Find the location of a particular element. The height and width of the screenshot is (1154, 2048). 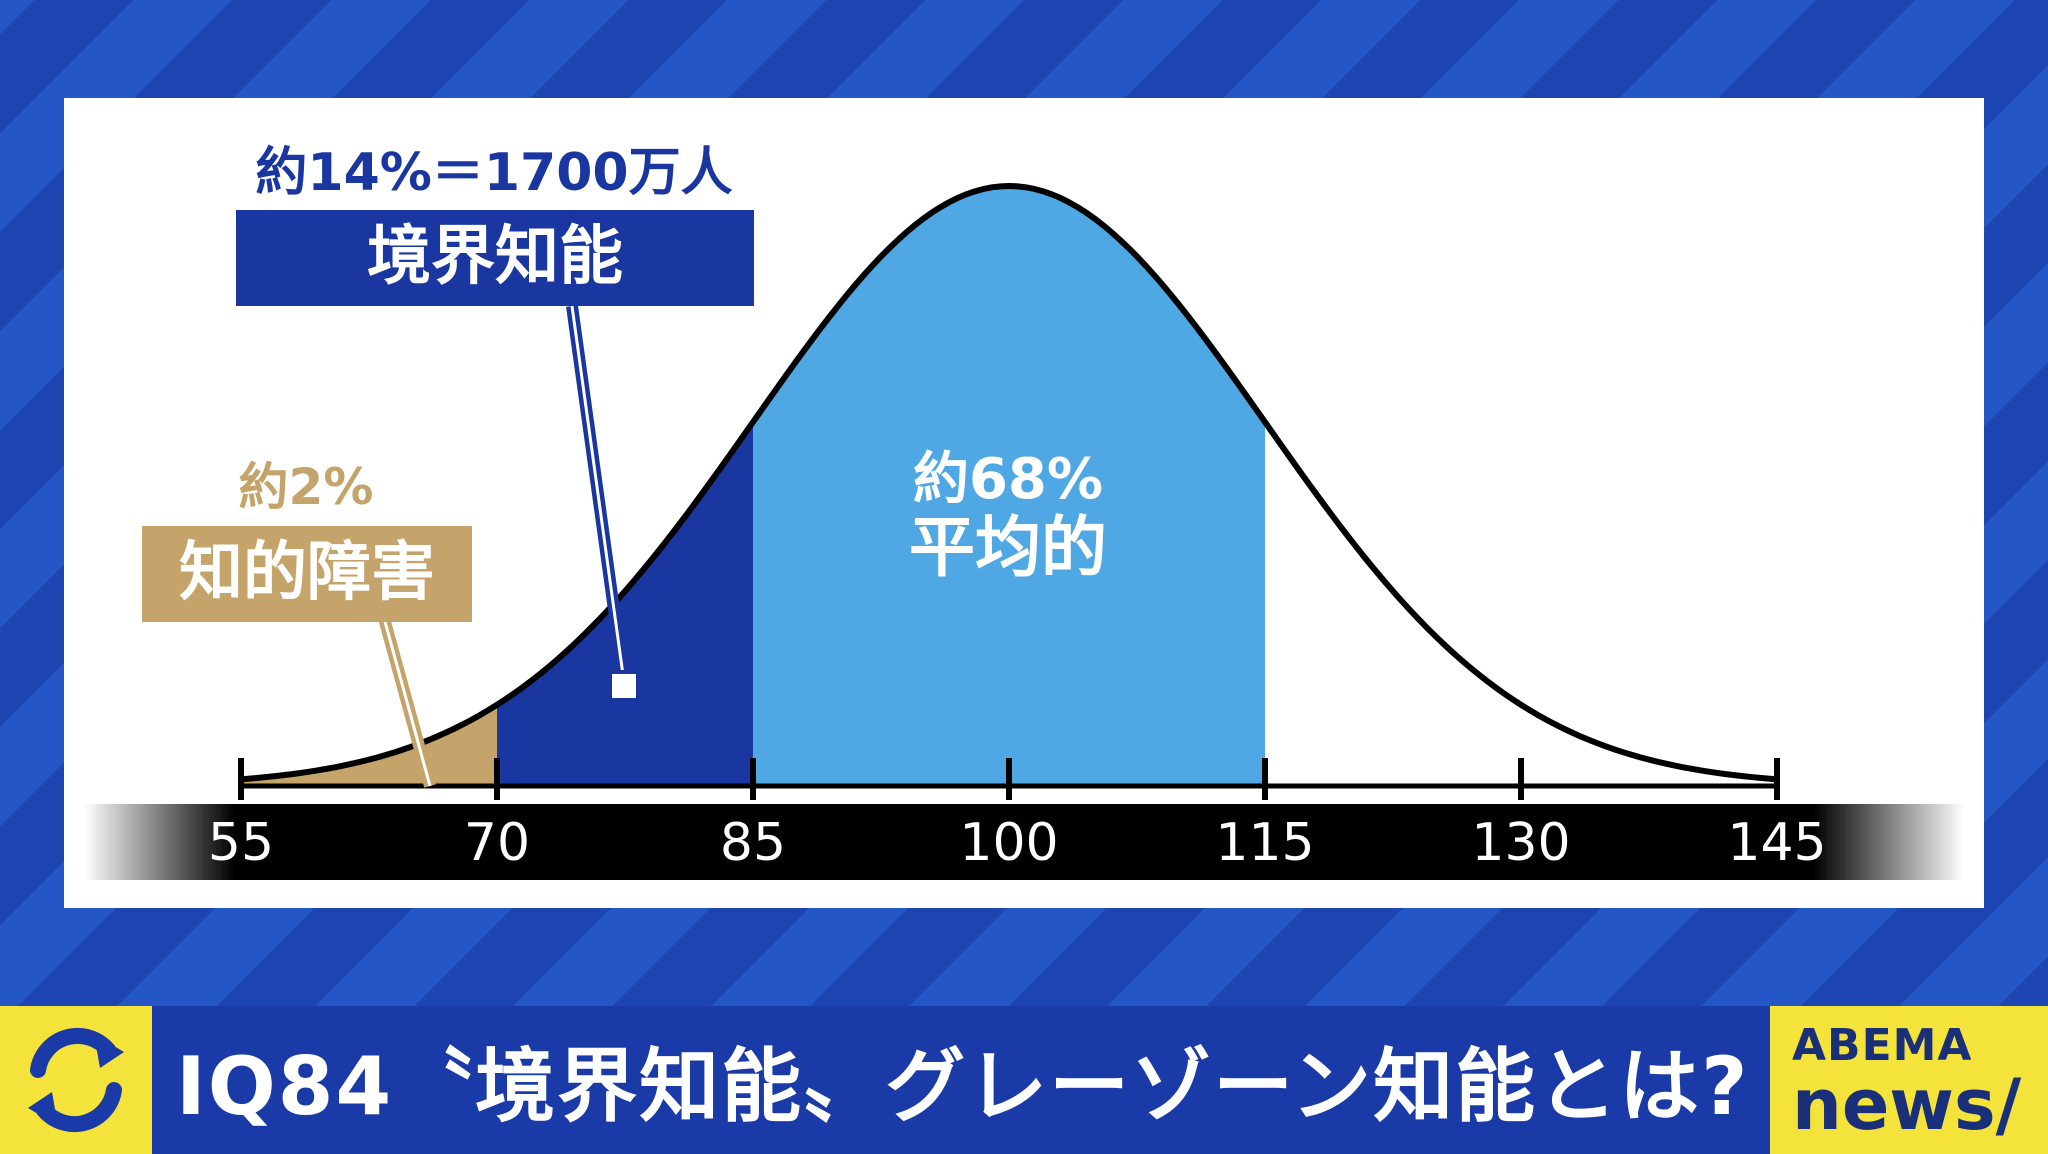

borderline-percent-label: 約14%＝1700万人 is located at coordinates (493, 173).